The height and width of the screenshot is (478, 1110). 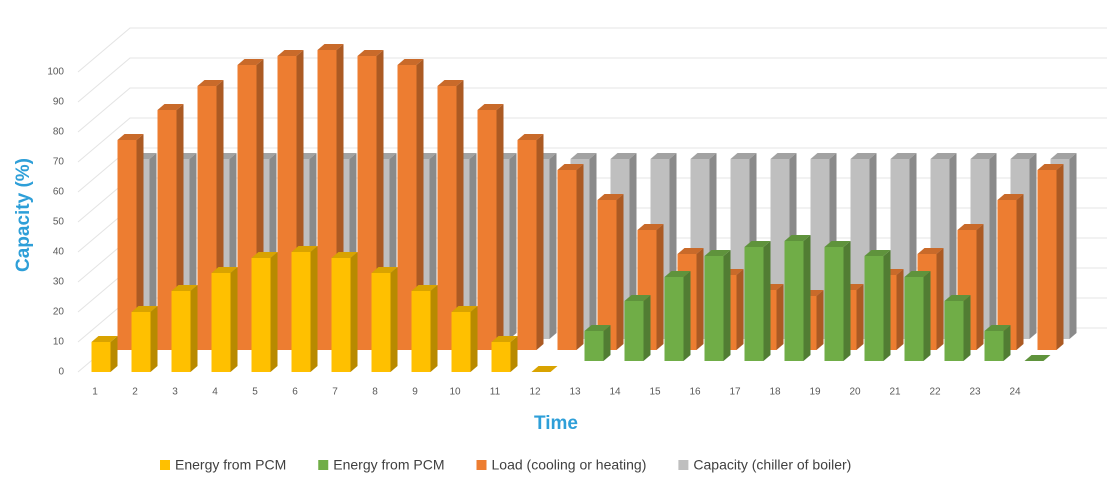 What do you see at coordinates (1015, 392) in the screenshot?
I see `x-tick-label: 24` at bounding box center [1015, 392].